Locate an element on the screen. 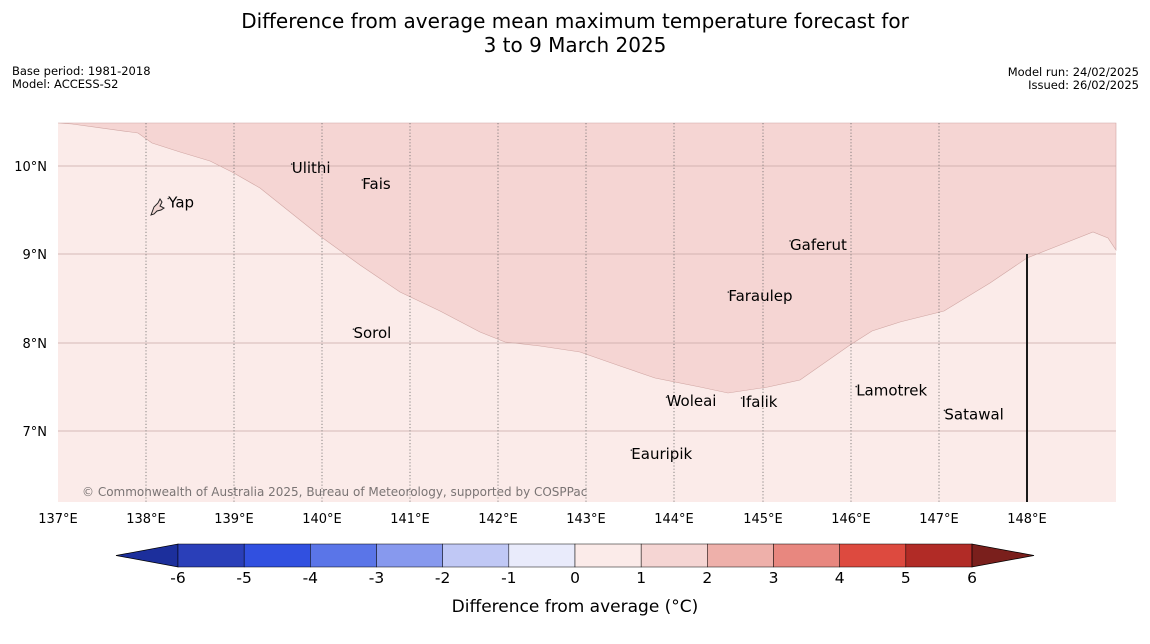  lat-tick-label: 10°N is located at coordinates (30, 167).